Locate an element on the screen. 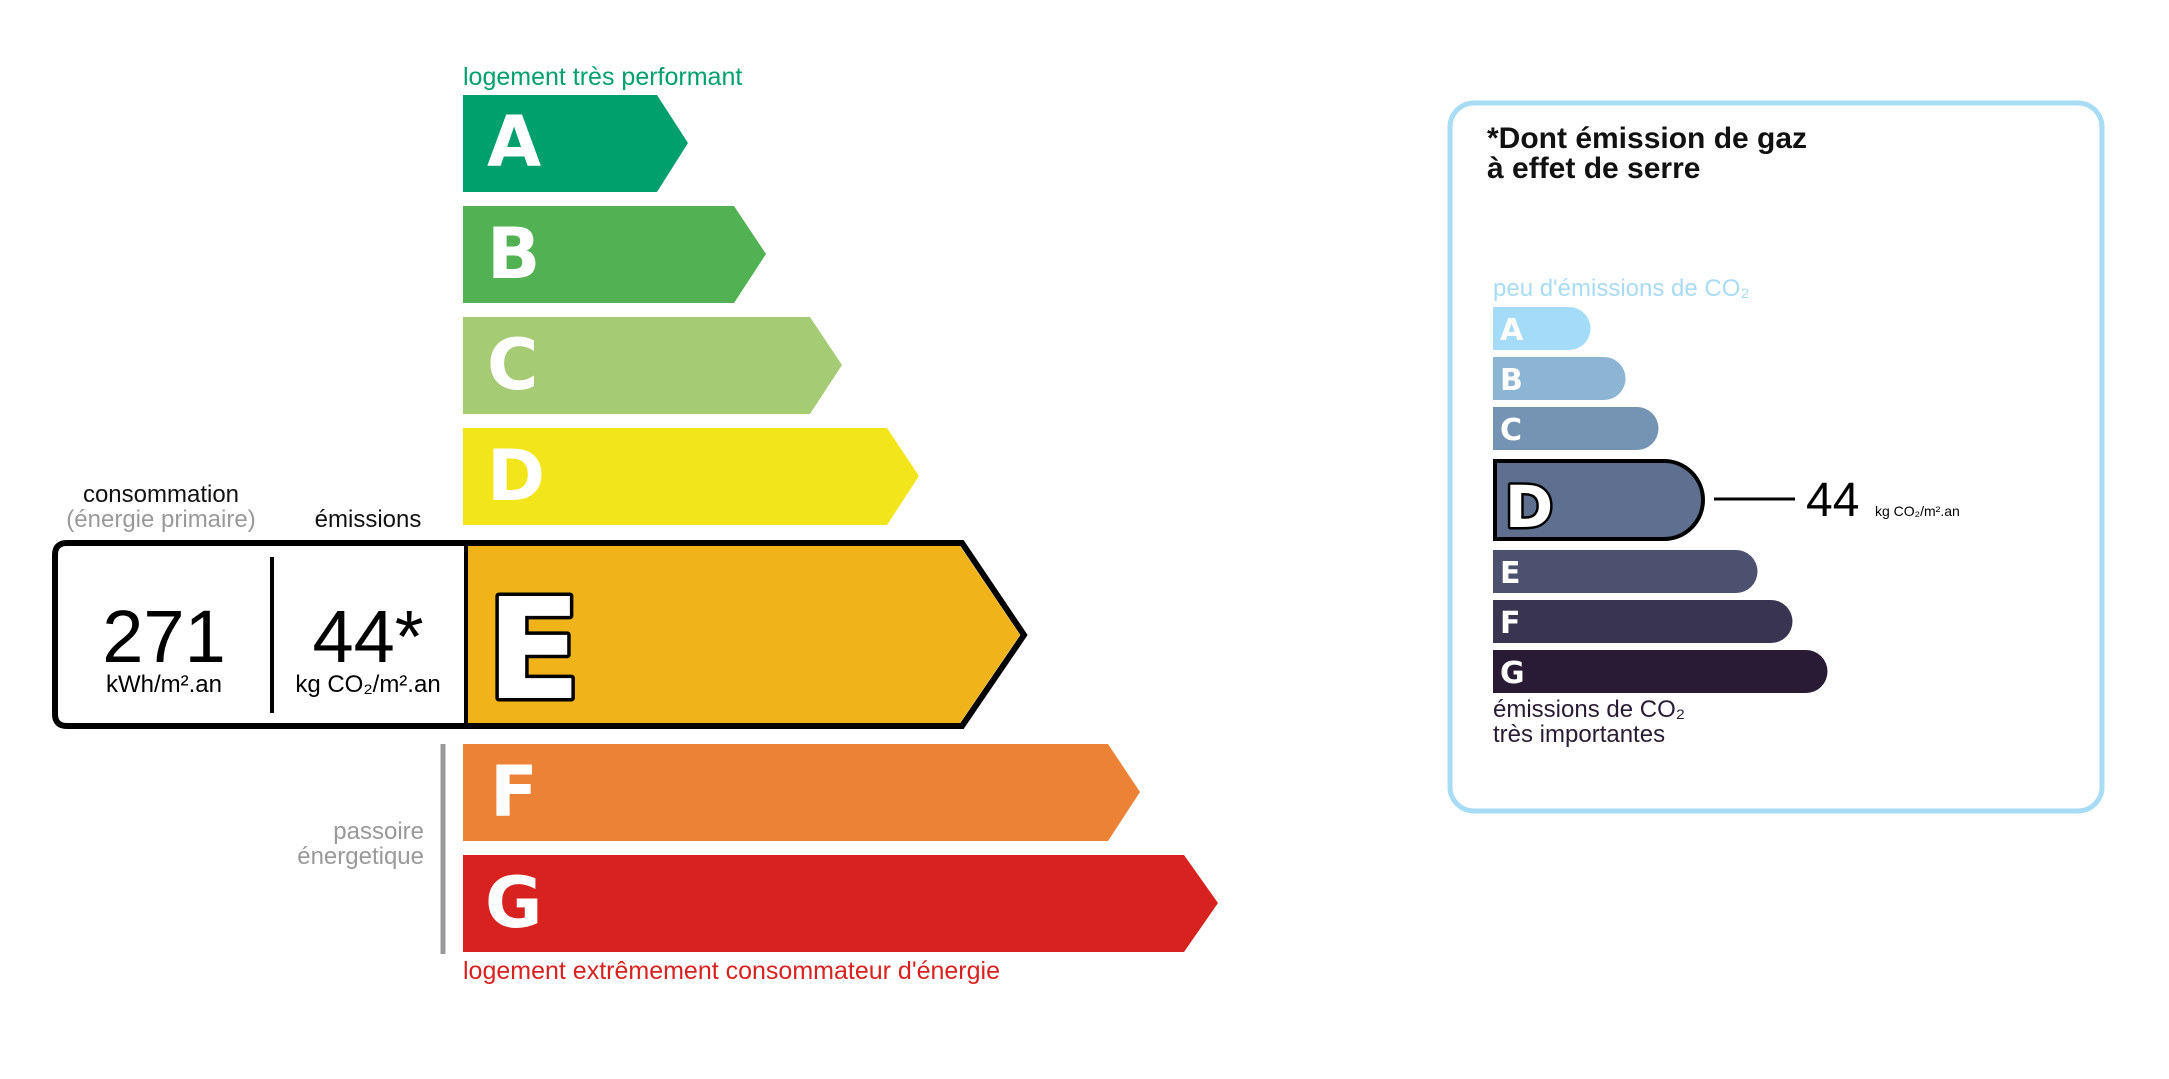 This screenshot has height=1079, width=2169. energy-class-g: G is located at coordinates (840, 903).